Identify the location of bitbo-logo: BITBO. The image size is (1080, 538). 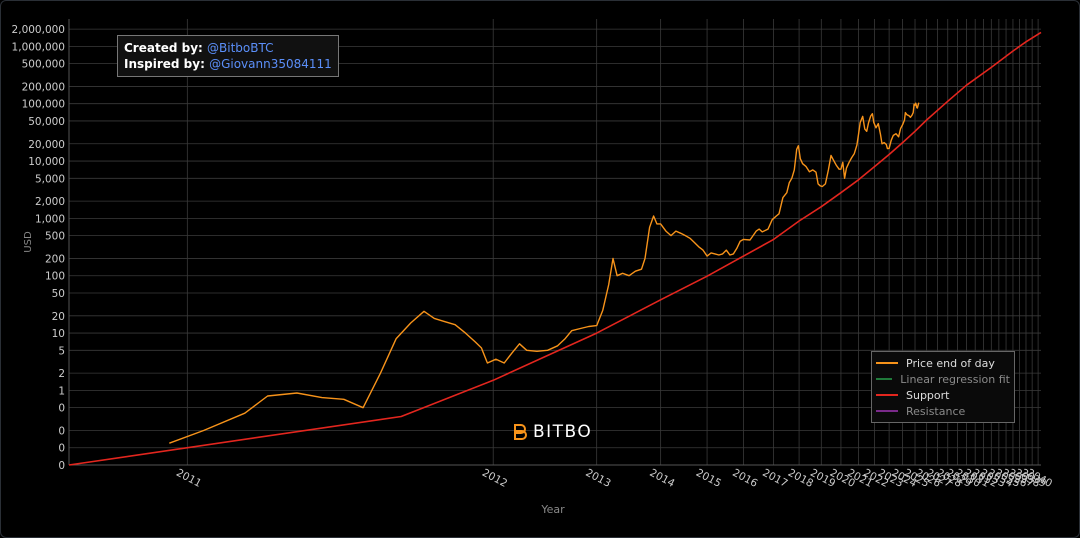
(552, 432).